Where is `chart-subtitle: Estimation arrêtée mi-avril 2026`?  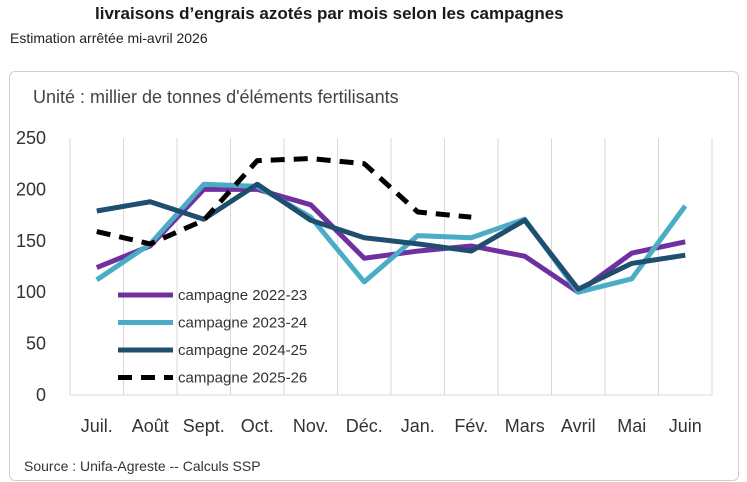
chart-subtitle: Estimation arrêtée mi-avril 2026 is located at coordinates (109, 38).